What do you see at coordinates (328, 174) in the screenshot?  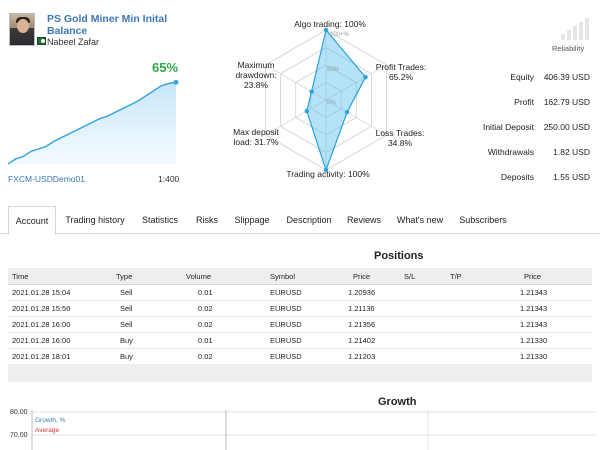 I see `radar-label-activity: Trading activity: 100%` at bounding box center [328, 174].